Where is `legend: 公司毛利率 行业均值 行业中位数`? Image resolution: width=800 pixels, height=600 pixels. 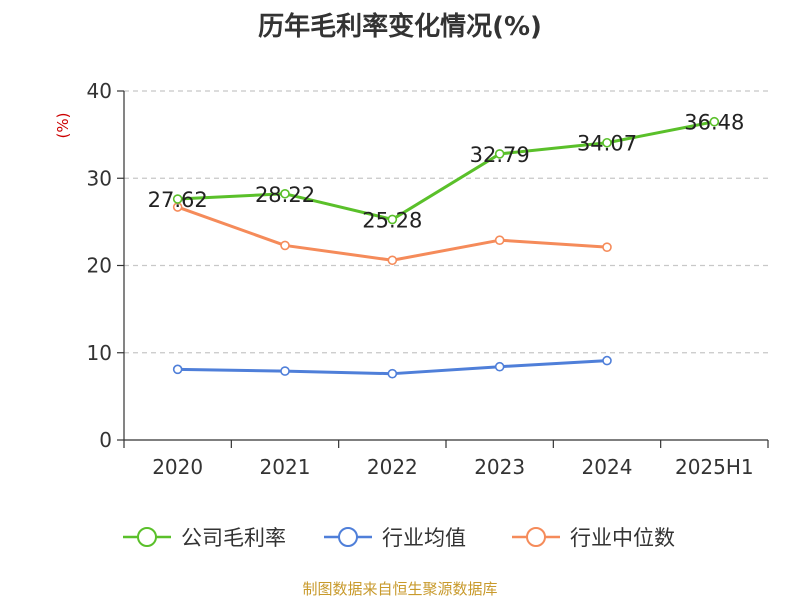 legend: 公司毛利率 行业均值 行业中位数 is located at coordinates (400, 537).